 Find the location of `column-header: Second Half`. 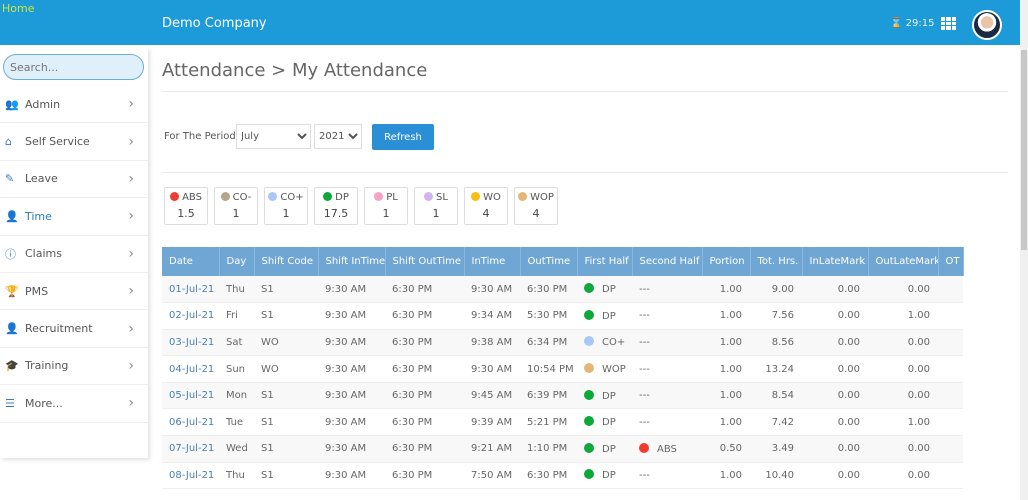

column-header: Second Half is located at coordinates (667, 261).